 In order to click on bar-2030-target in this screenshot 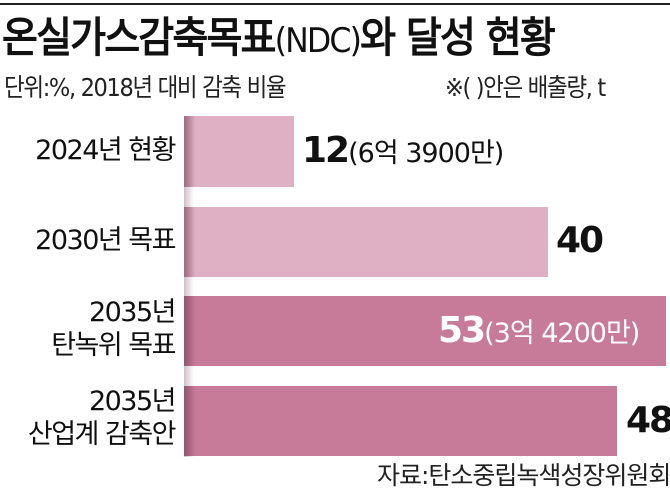, I will do `click(366, 242)`.